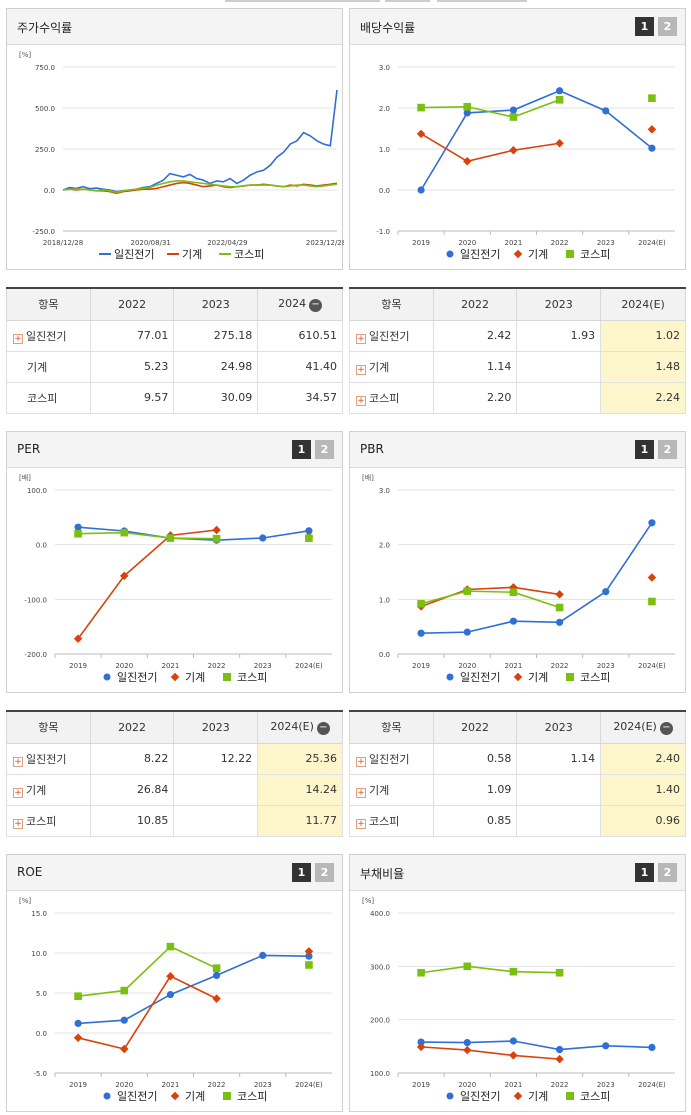 This screenshot has width=691, height=1115. Describe the element at coordinates (300, 727) in the screenshot. I see `table-header-year: 2024(E) −` at that location.